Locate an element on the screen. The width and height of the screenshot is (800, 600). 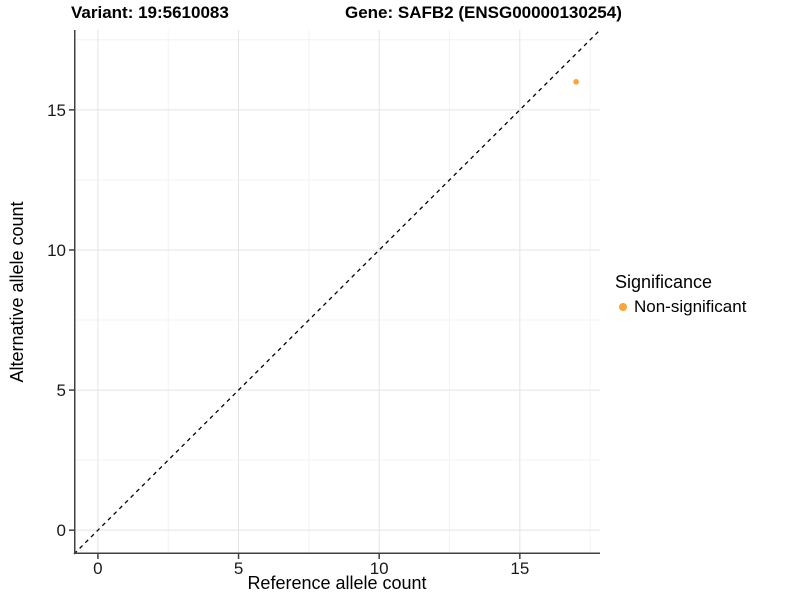
x-tick-label: 10 is located at coordinates (379, 568).